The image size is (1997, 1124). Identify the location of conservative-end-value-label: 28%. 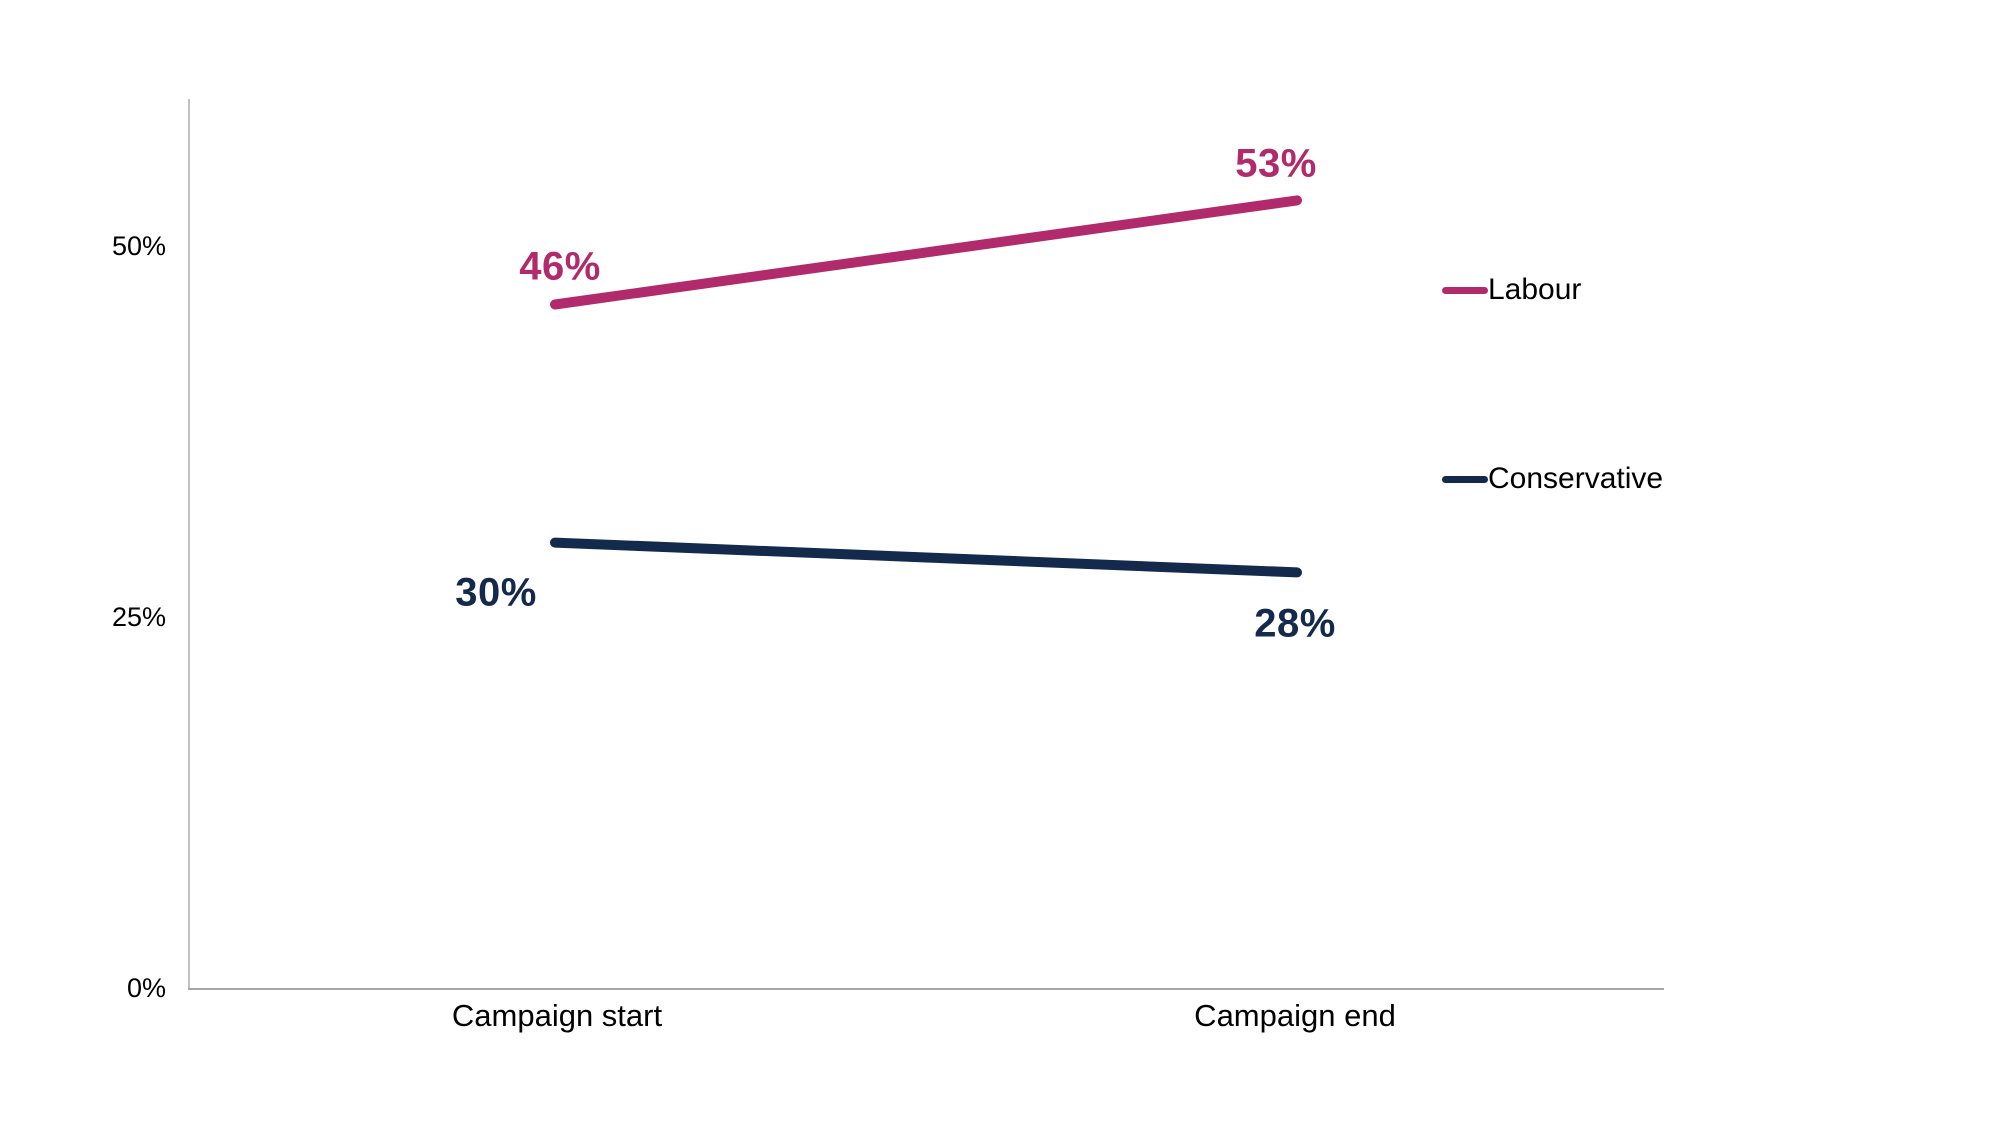
(1295, 623).